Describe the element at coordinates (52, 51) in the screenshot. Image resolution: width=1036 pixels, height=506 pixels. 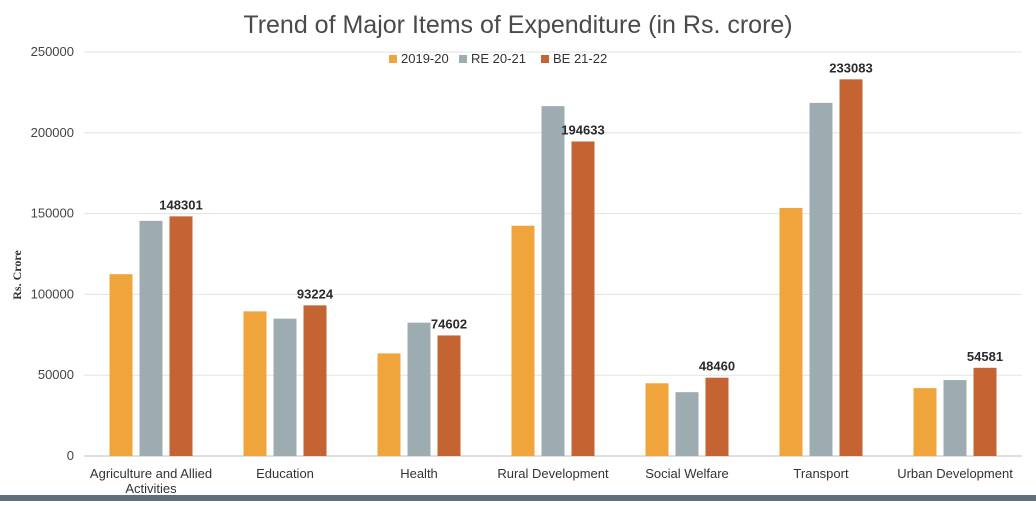
I see `y-tick-label: 250000` at that location.